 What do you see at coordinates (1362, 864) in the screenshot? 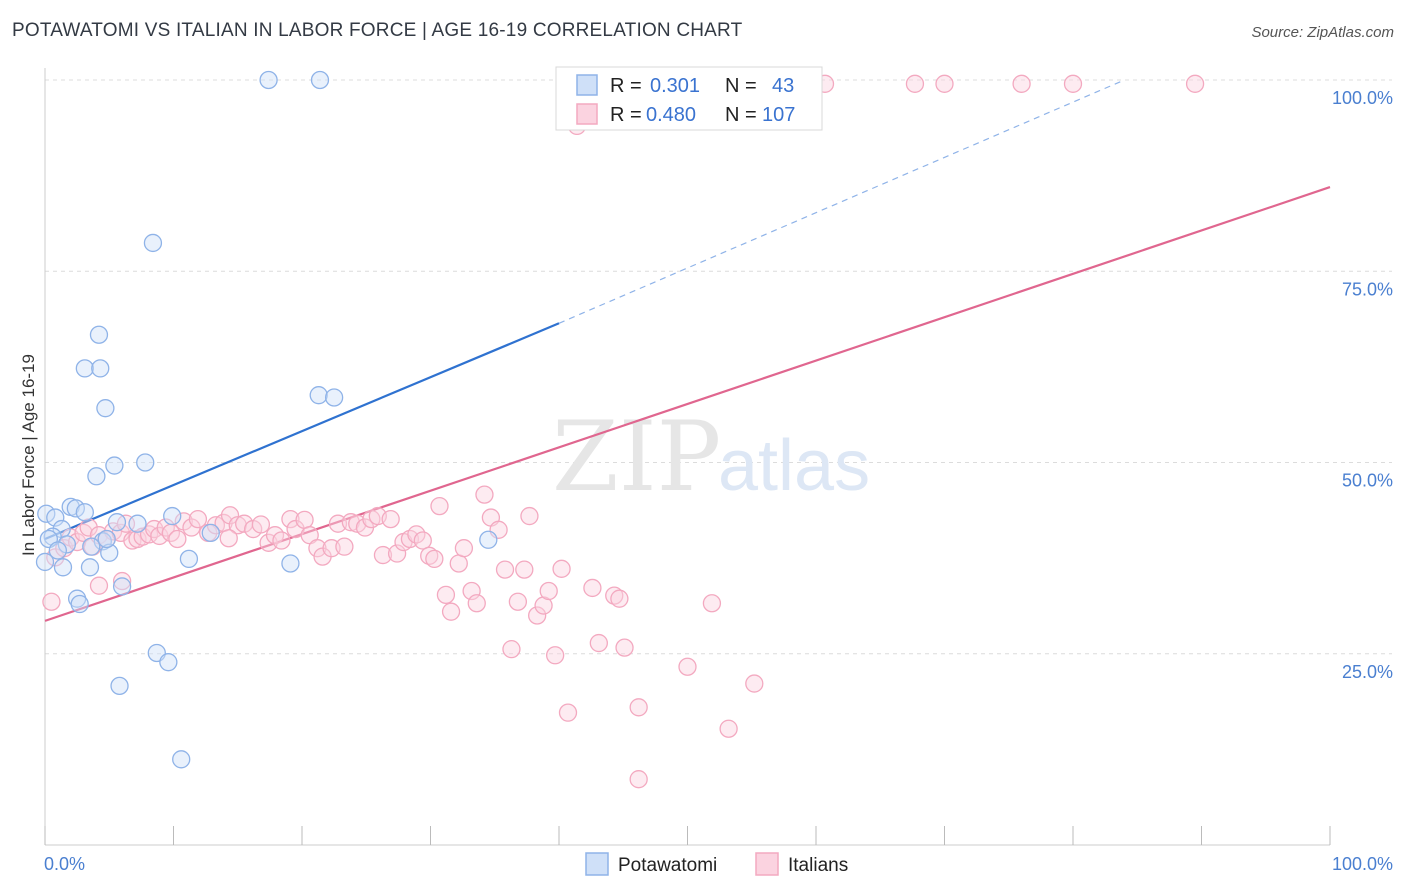
I see `x-tick-label: 100.0%` at bounding box center [1362, 864].